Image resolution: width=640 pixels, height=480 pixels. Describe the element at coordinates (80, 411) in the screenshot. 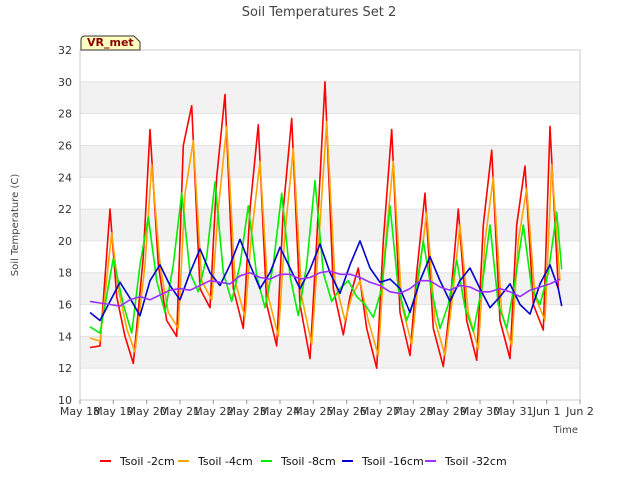

I see `x-tick-label: May 18` at that location.